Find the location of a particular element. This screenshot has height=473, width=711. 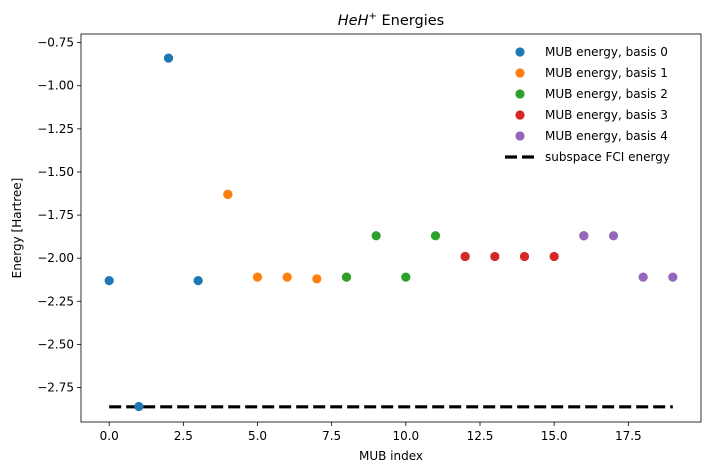

x-tick-label: 7.5 is located at coordinates (331, 436).